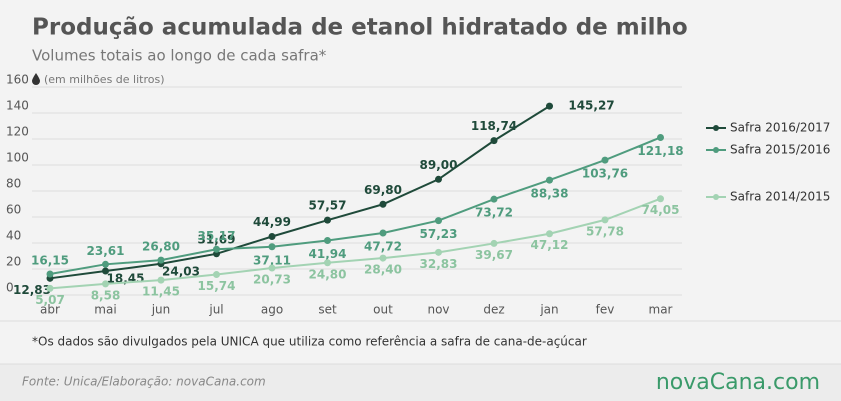 The width and height of the screenshot is (841, 401). Describe the element at coordinates (217, 239) in the screenshot. I see `data-label: 31,69` at that location.